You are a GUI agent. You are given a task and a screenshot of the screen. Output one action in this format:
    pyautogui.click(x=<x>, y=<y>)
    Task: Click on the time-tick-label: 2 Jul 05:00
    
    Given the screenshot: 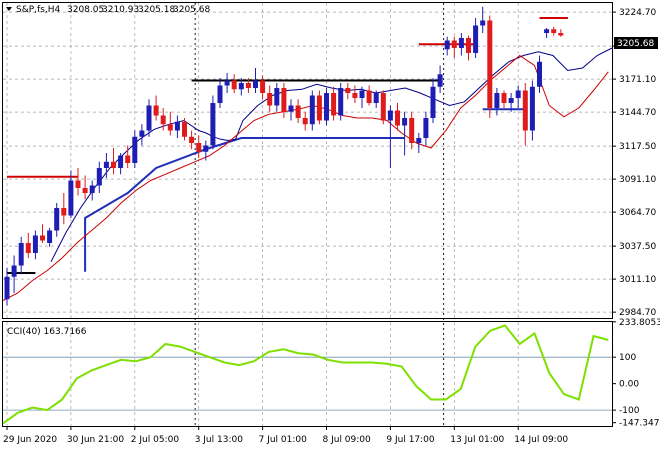 What is the action you would take?
    pyautogui.click(x=155, y=440)
    